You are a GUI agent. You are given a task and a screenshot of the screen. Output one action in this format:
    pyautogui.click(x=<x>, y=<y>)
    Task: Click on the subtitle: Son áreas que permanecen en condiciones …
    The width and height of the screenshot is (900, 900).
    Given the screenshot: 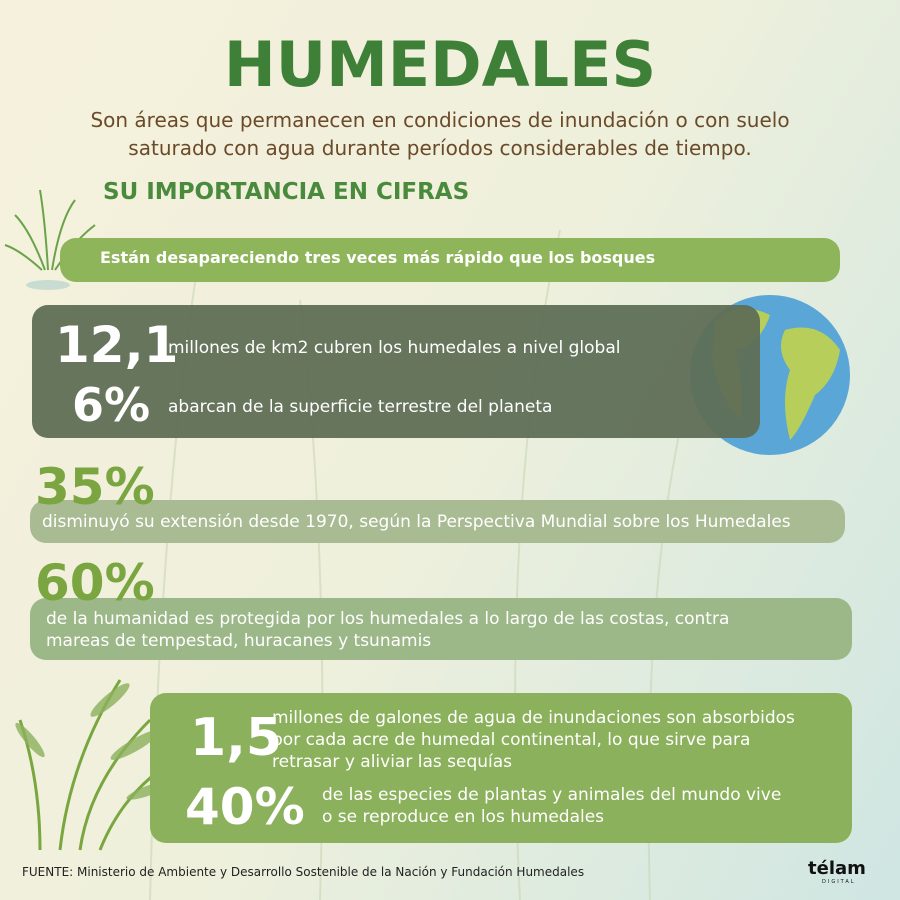 What is the action you would take?
    pyautogui.click(x=440, y=134)
    